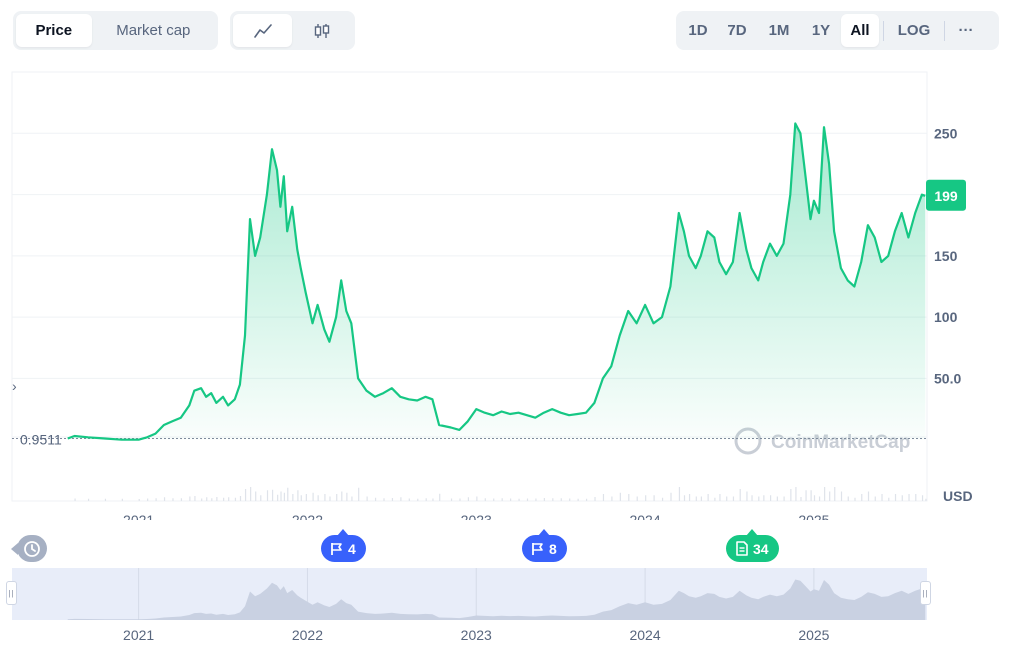 The image size is (1009, 654). Describe the element at coordinates (476, 516) in the screenshot. I see `x-tick-label: 2023` at that location.